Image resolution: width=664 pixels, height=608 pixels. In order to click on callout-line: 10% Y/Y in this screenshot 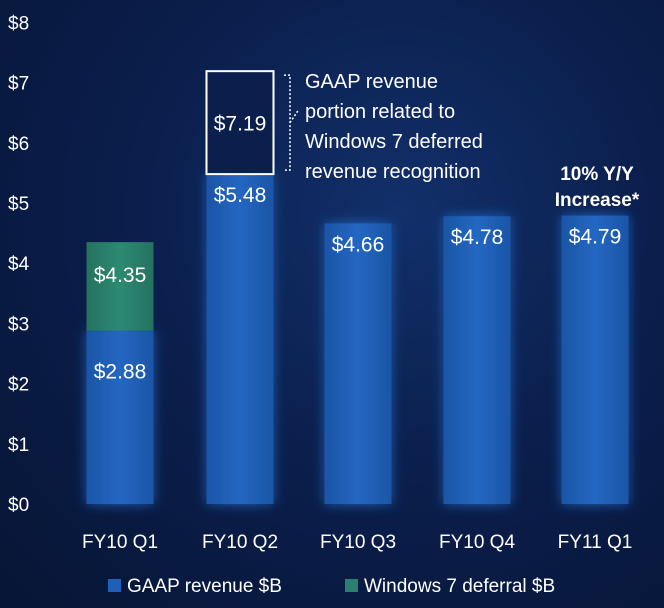, I will do `click(597, 174)`.